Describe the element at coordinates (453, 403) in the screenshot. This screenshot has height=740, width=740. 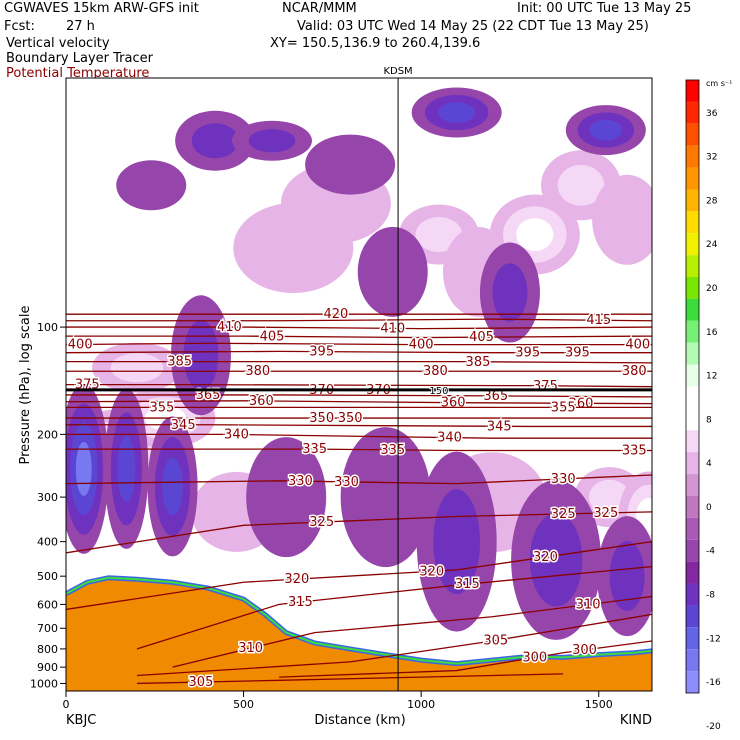
I see `theta-label-360: 360` at that location.